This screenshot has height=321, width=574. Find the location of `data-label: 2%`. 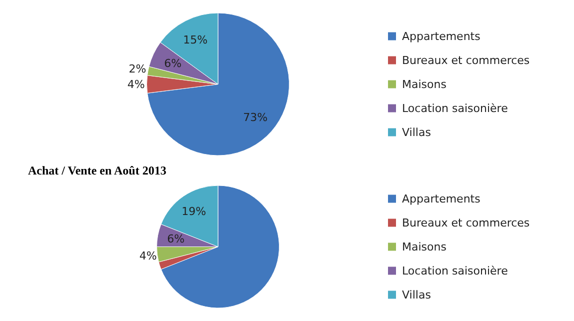

data-label: 2% is located at coordinates (137, 69).